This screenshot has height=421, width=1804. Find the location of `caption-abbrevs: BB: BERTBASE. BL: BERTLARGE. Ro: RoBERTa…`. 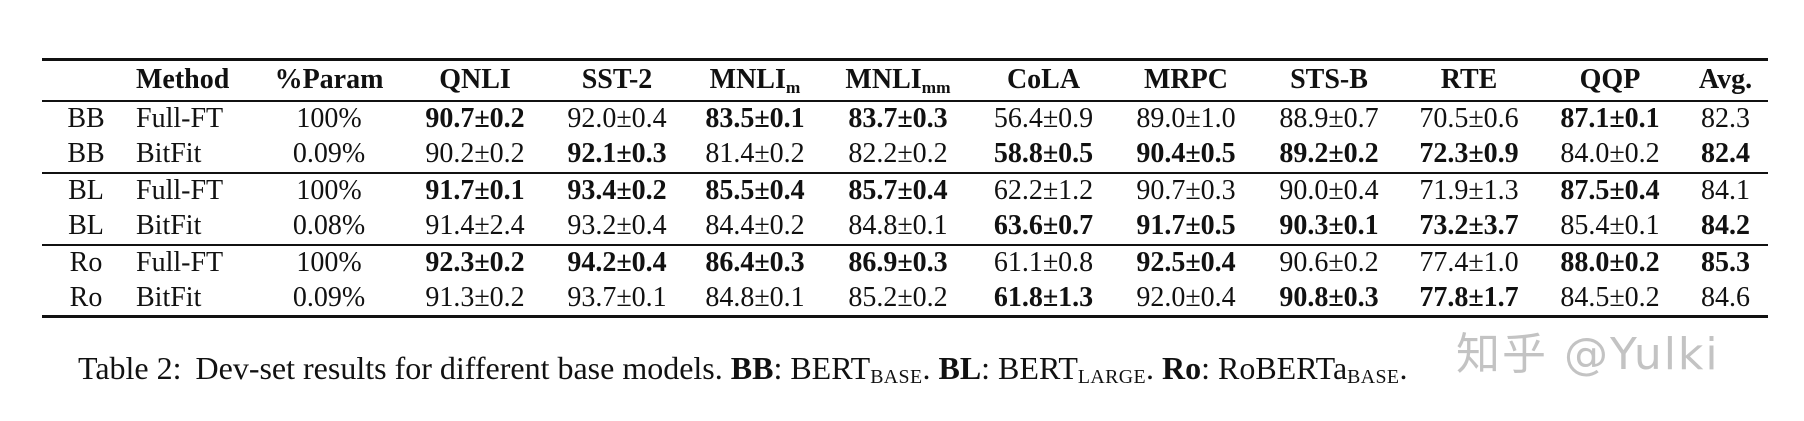

caption-abbrevs: BB: BERTBASE. BL: BERTLARGE. Ro: RoBERTa… is located at coordinates (1069, 369).